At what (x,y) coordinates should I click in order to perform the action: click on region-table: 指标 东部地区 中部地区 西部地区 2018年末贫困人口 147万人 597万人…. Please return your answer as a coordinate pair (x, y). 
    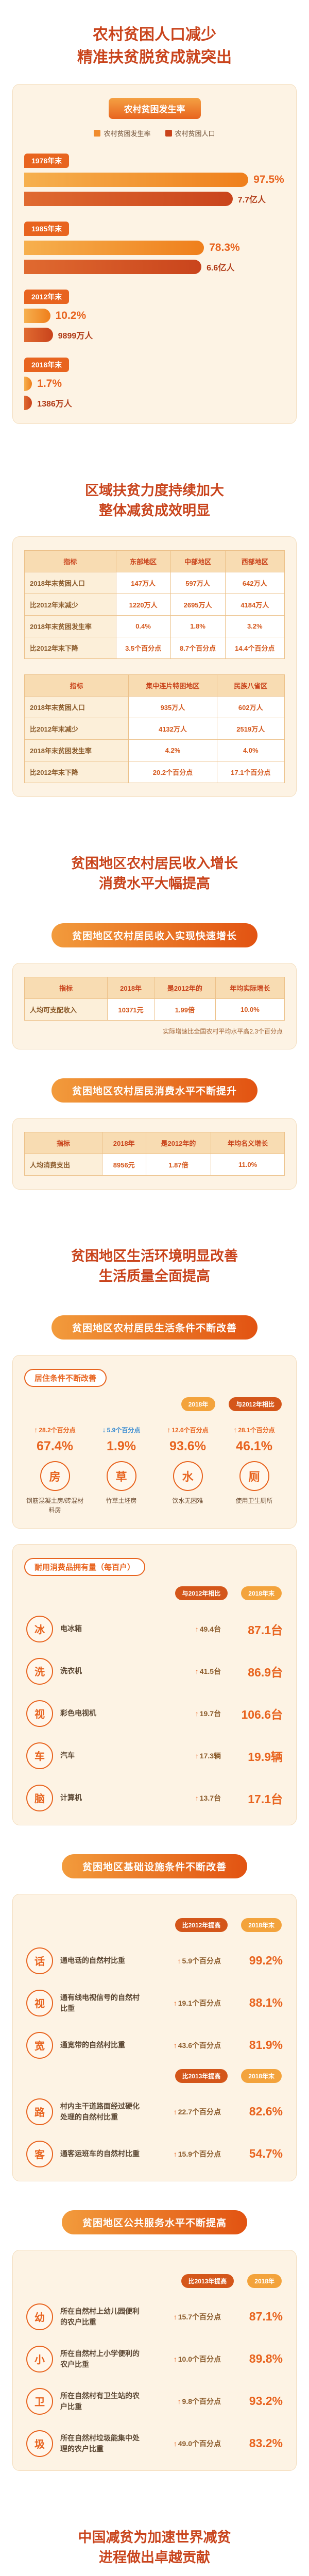
    Looking at the image, I should click on (154, 604).